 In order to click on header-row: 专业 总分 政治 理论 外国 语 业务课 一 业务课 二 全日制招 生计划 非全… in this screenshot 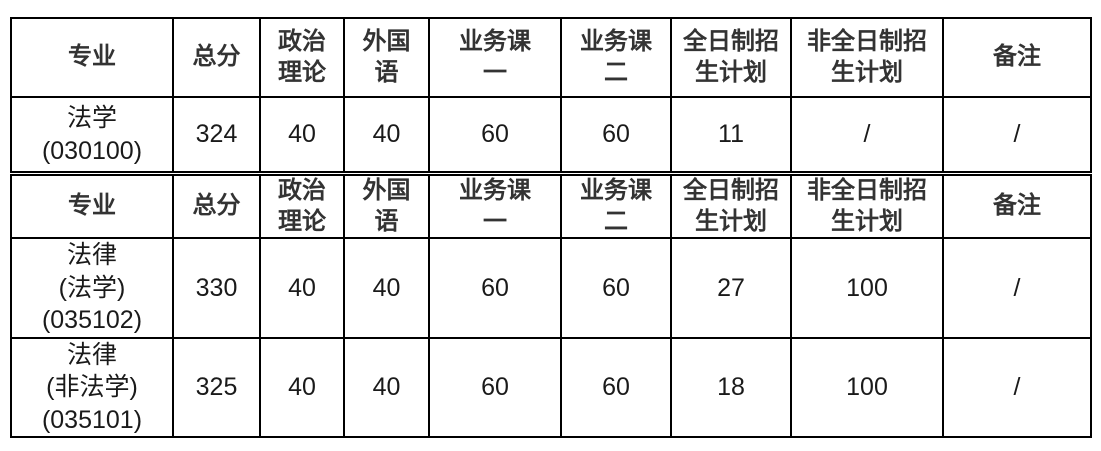, I will do `click(551, 206)`.